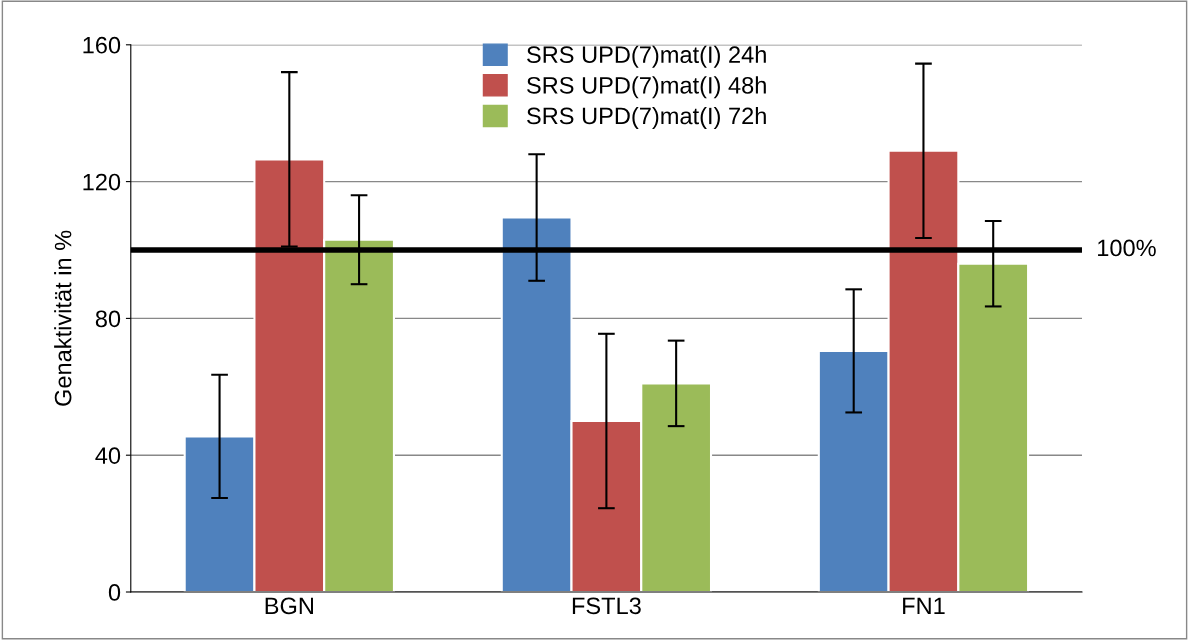 This screenshot has width=1189, height=640. I want to click on x-tick-label: FN1, so click(924, 605).